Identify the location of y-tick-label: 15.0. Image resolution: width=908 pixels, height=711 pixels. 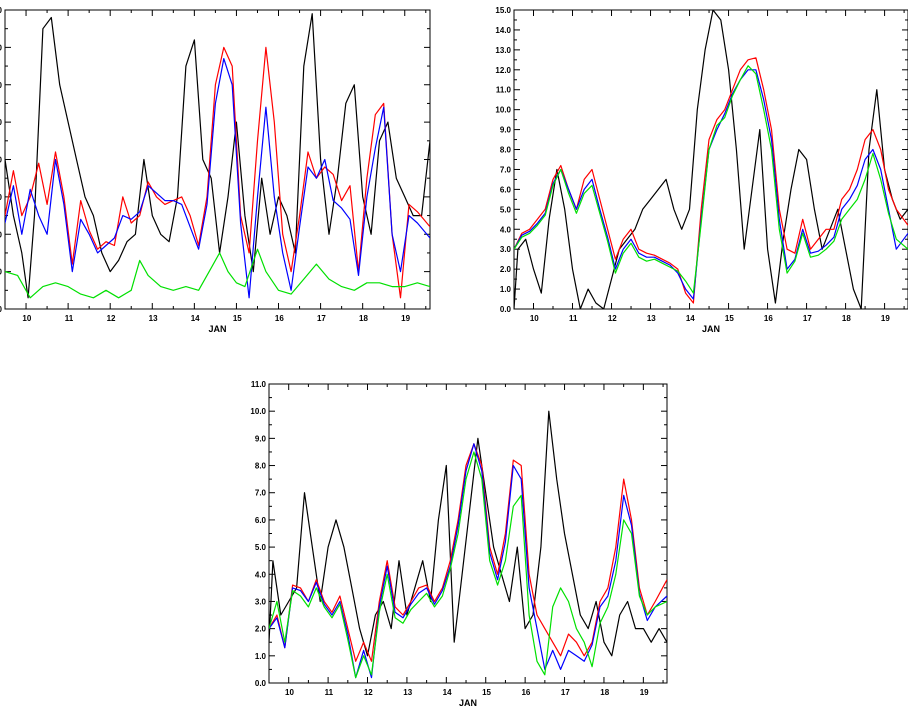
(503, 10).